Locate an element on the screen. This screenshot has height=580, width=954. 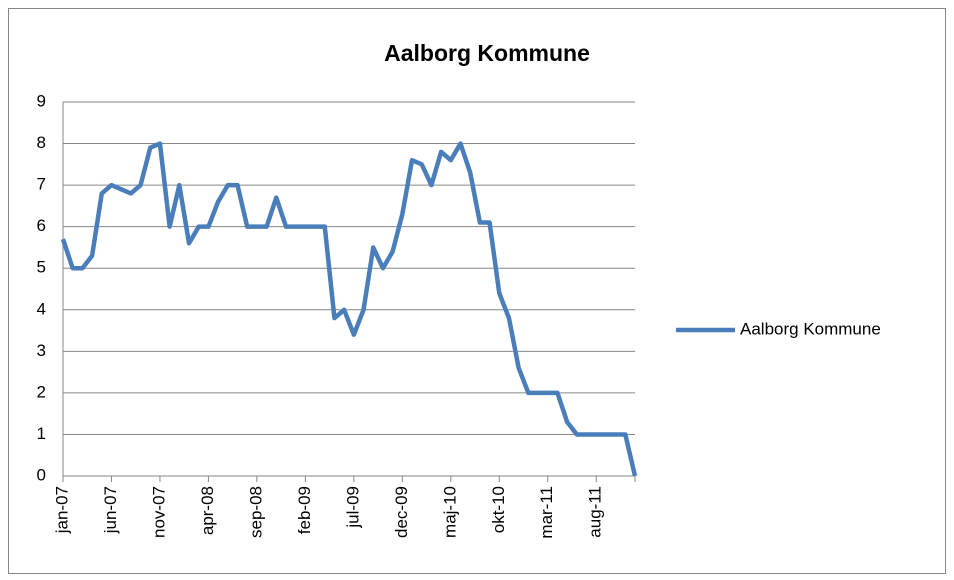
x-tick-label: jun-07 is located at coordinates (110, 510).